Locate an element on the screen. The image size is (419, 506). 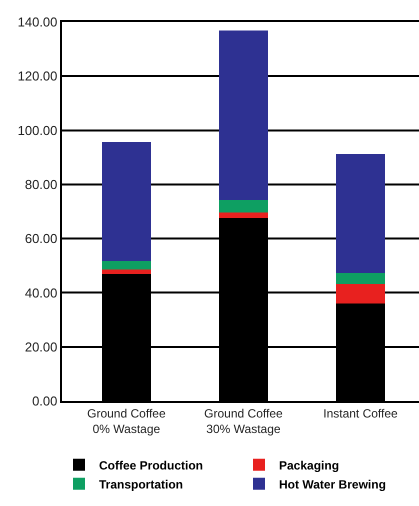
y-tick-label: 60.00 is located at coordinates (41, 238).